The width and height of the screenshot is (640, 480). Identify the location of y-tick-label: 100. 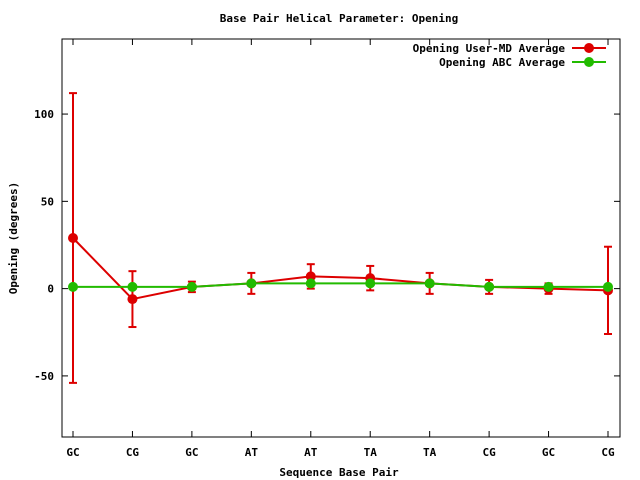
(44, 114).